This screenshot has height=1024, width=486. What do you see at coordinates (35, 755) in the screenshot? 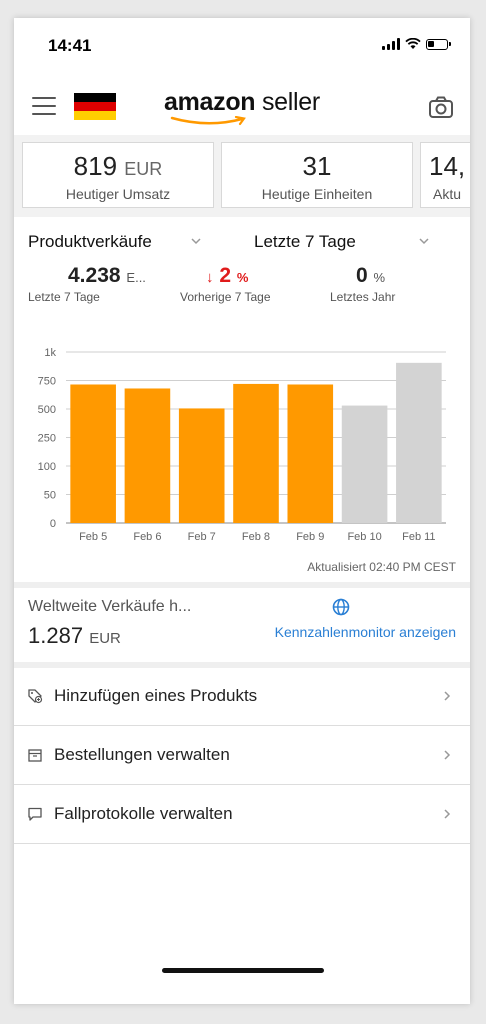
I see `box-icon` at bounding box center [35, 755].